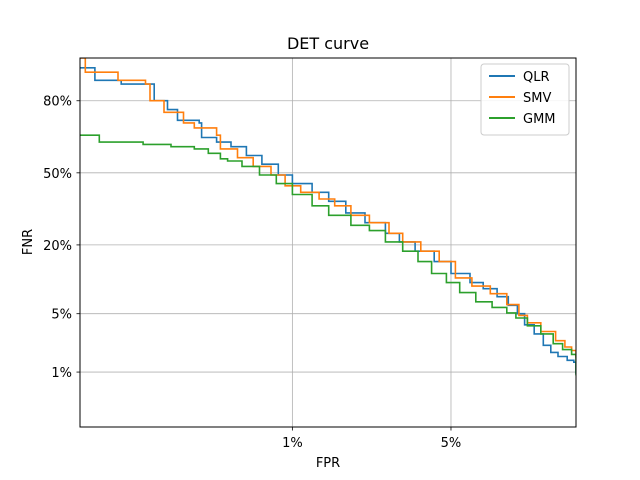 This screenshot has height=480, width=640. I want to click on chart-title: DET curve, so click(328, 43).